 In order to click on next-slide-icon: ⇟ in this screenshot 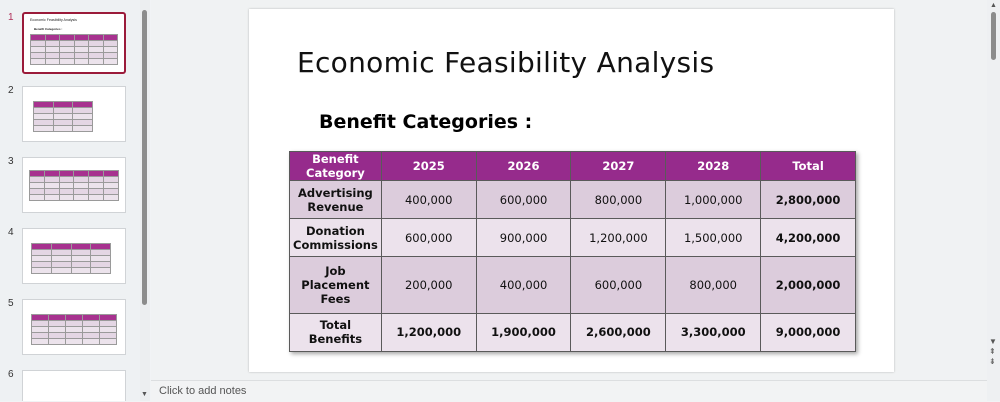, I will do `click(992, 361)`.